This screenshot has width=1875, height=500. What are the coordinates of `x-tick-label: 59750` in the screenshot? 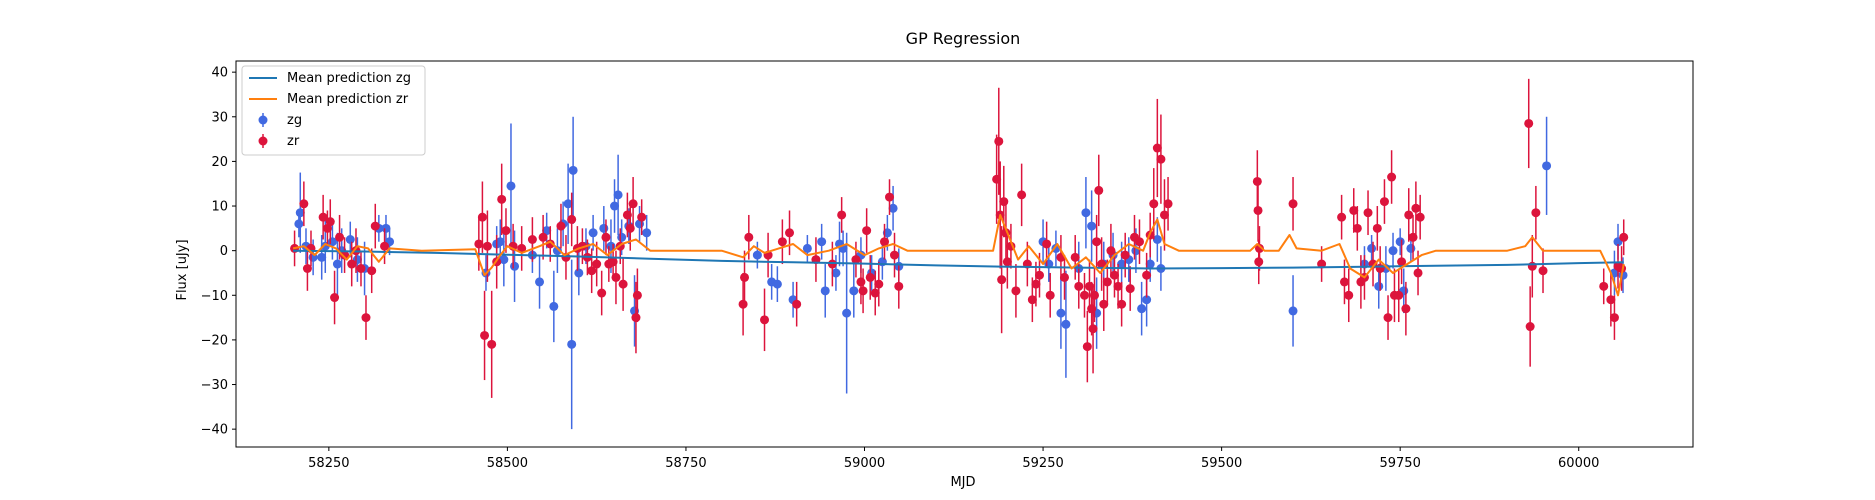 It's located at (1399, 463).